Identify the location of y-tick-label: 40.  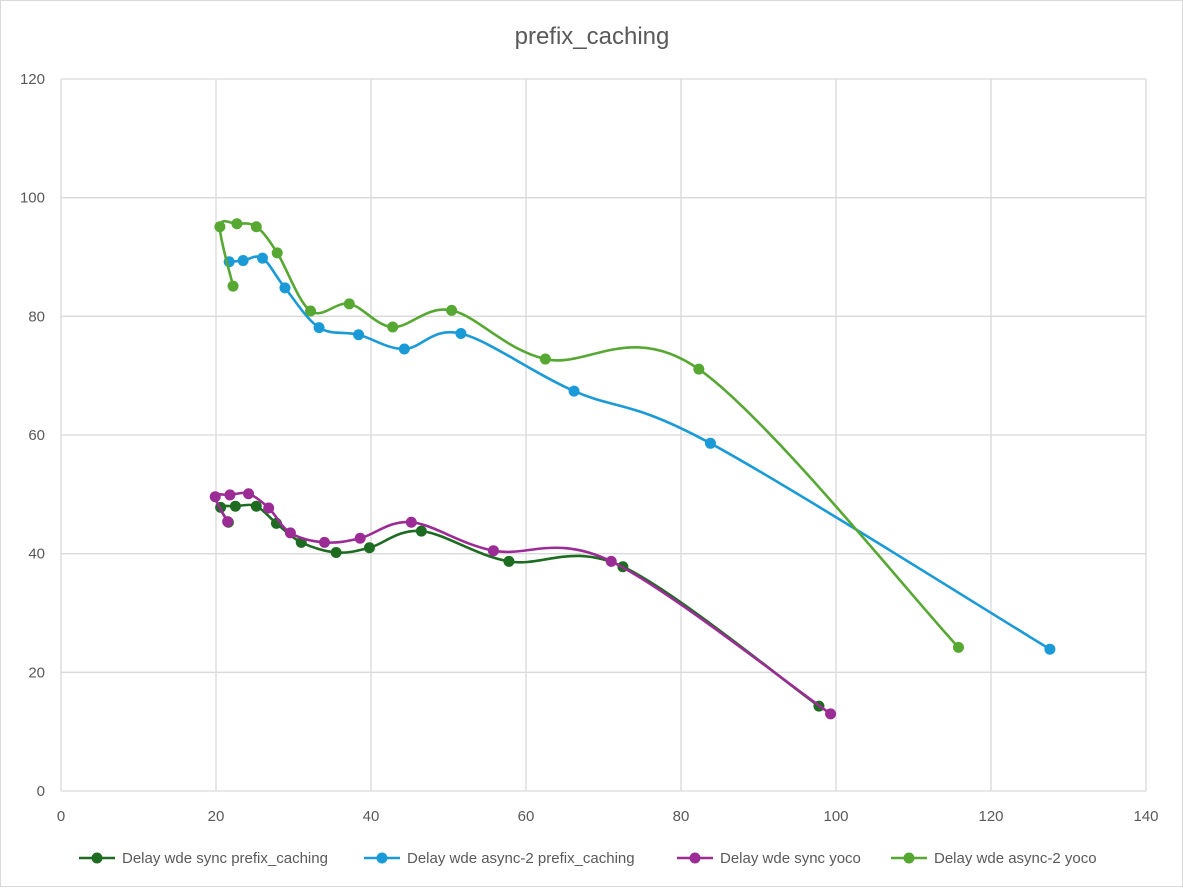
(36, 554).